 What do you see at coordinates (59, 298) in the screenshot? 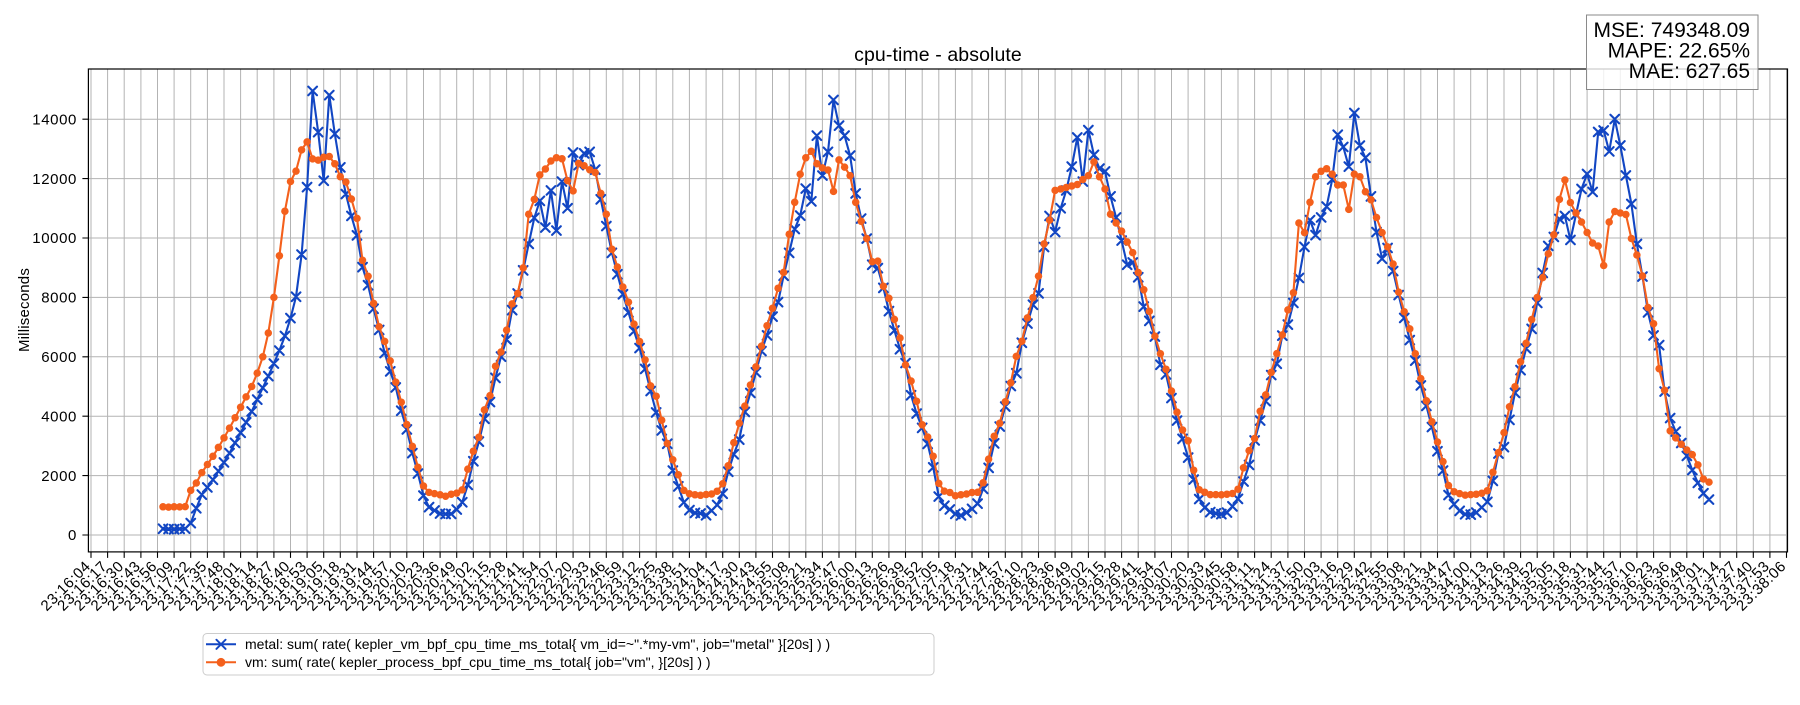
I see `svg-text: 8000` at bounding box center [59, 298].